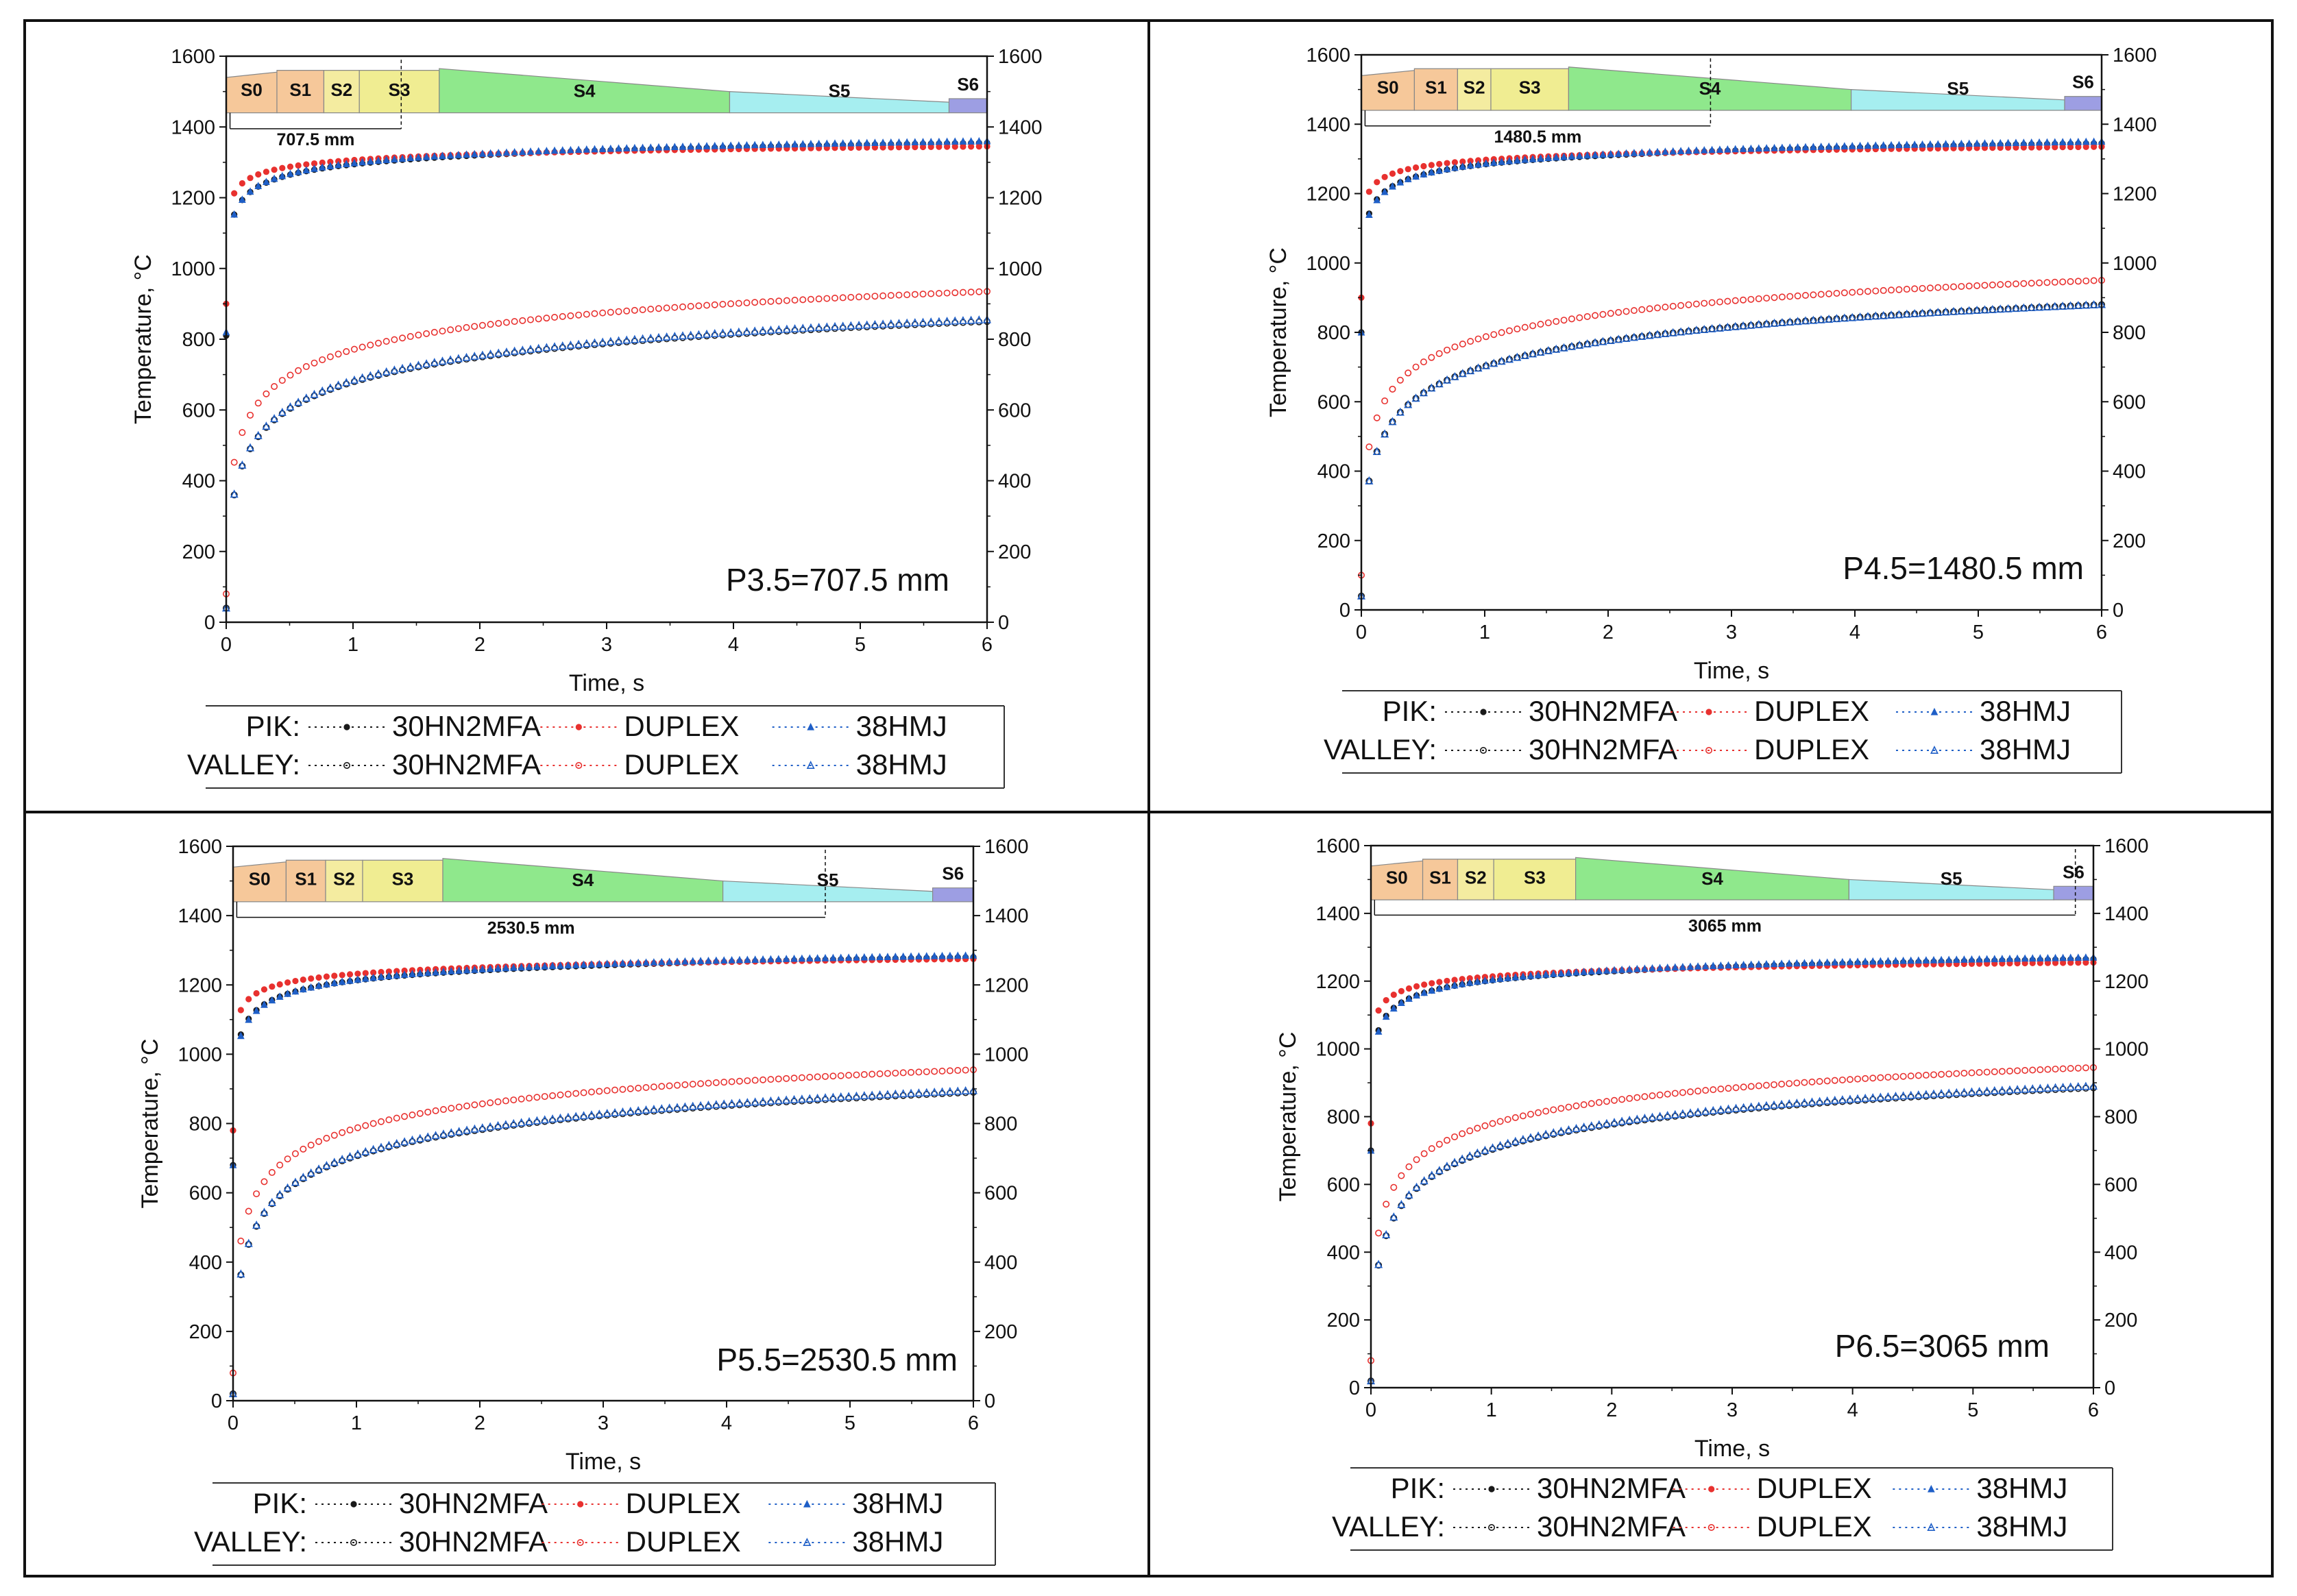 This screenshot has width=2297, height=1596. I want to click on x-tick-label: 4, so click(1852, 1410).